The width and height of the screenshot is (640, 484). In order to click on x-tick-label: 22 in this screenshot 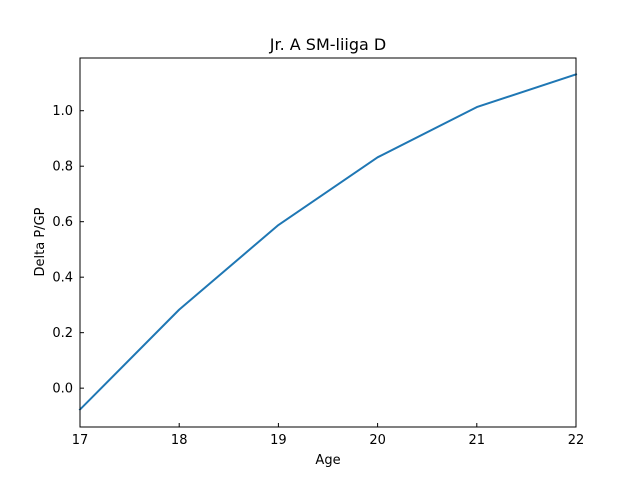, I will do `click(576, 440)`.